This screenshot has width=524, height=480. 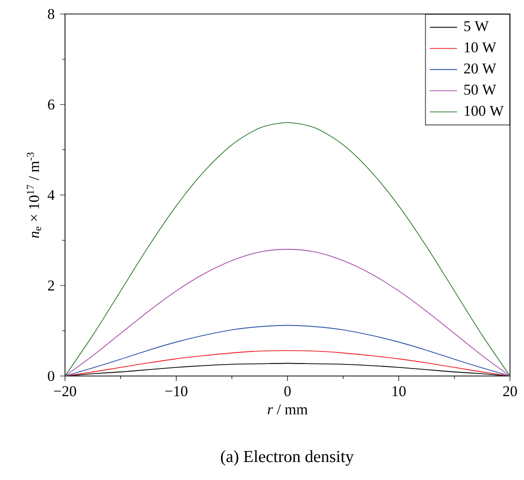 I want to click on legend-label: 100 W, so click(x=484, y=111).